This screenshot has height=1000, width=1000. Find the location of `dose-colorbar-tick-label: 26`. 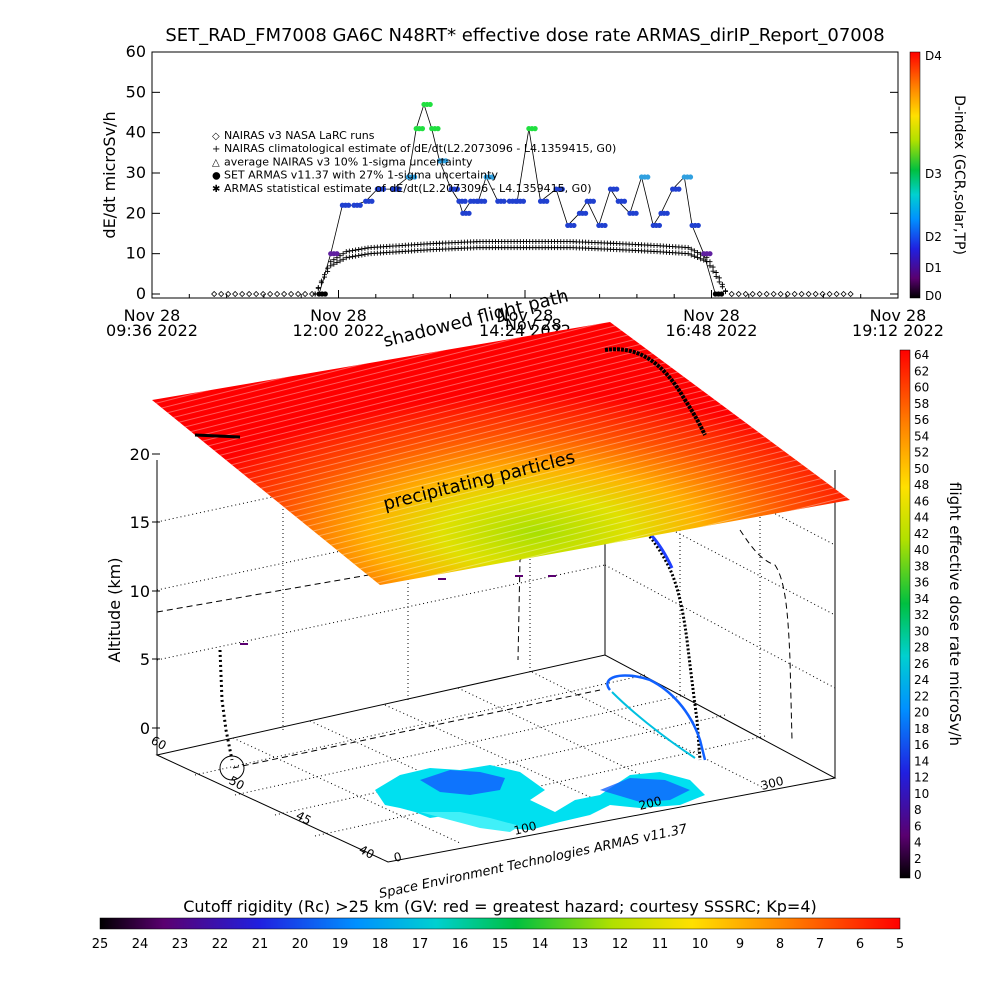

dose-colorbar-tick-label: 26 is located at coordinates (921, 664).